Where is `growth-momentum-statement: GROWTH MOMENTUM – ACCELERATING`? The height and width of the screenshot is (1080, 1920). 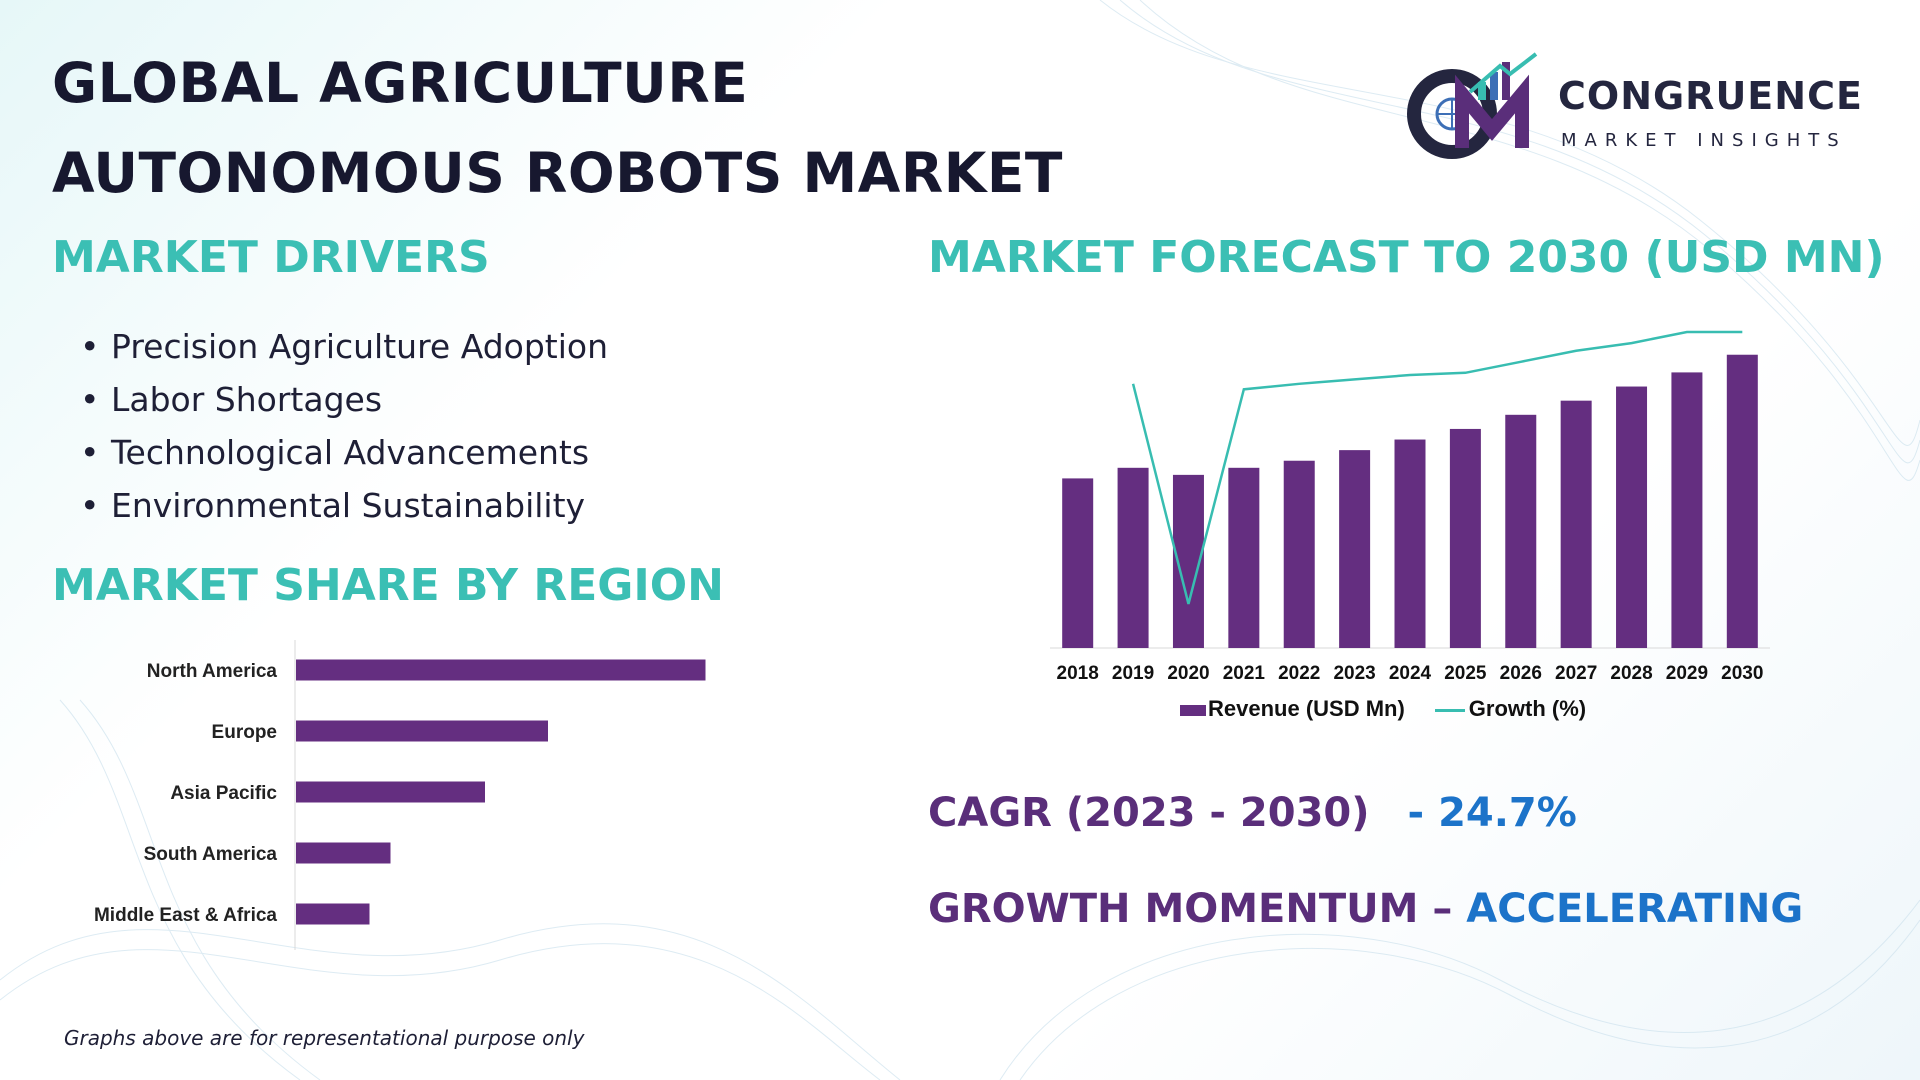 growth-momentum-statement: GROWTH MOMENTUM – ACCELERATING is located at coordinates (1365, 909).